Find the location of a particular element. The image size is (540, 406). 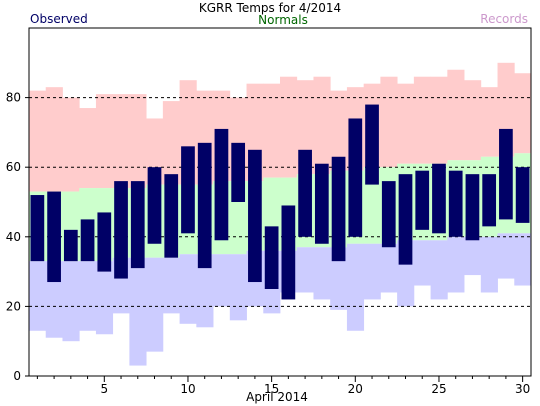

y-tick-label: 20 is located at coordinates (13, 306).